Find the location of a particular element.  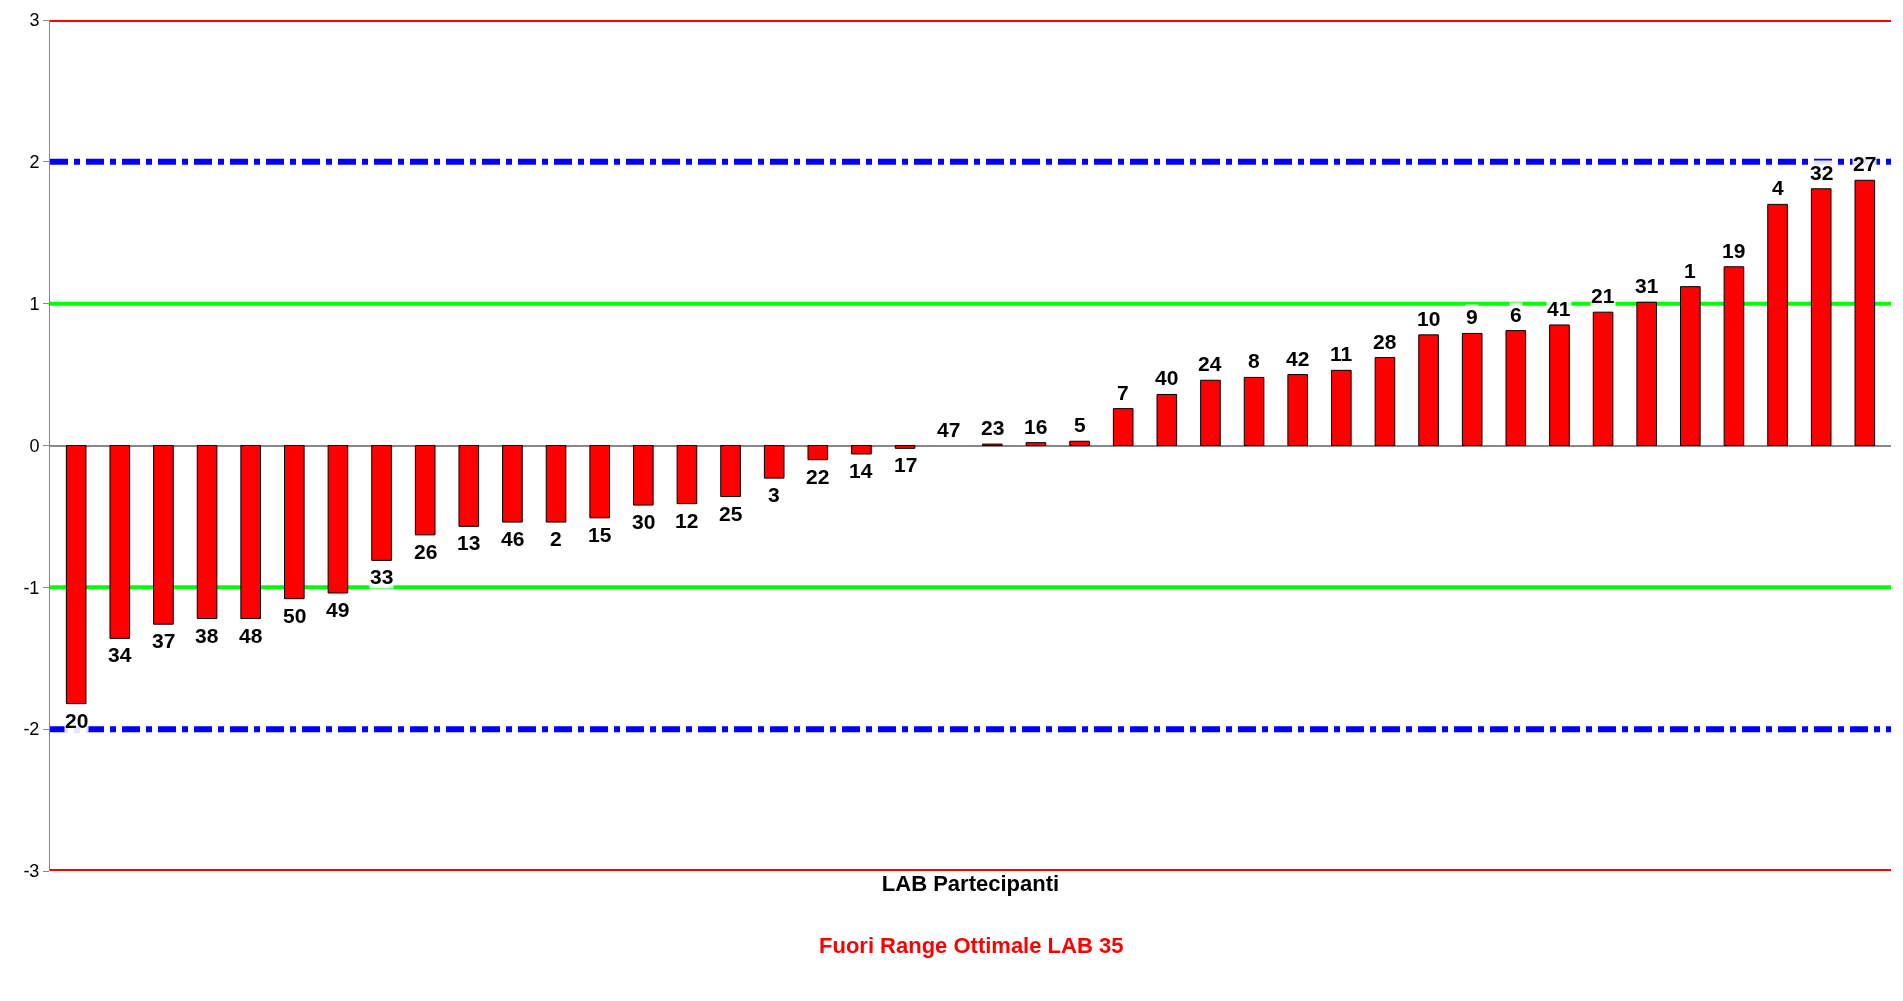

x-tick-label: 46 is located at coordinates (513, 538).